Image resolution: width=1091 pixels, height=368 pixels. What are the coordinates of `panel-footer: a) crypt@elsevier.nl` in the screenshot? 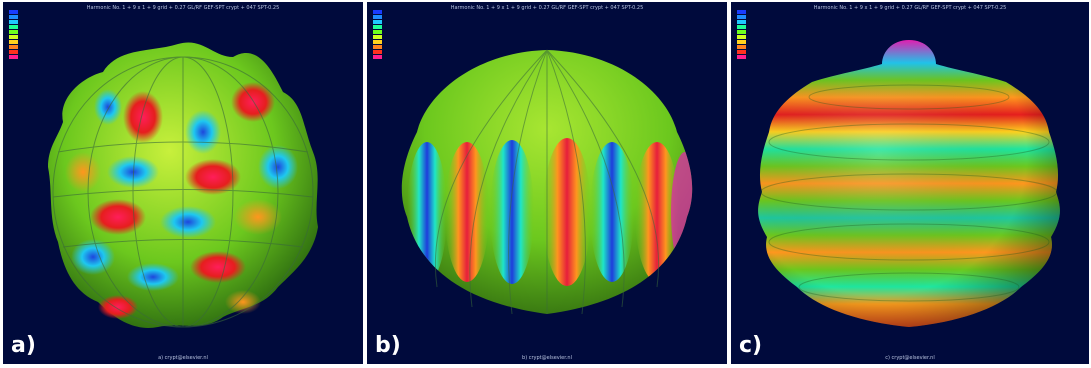 It's located at (183, 358).